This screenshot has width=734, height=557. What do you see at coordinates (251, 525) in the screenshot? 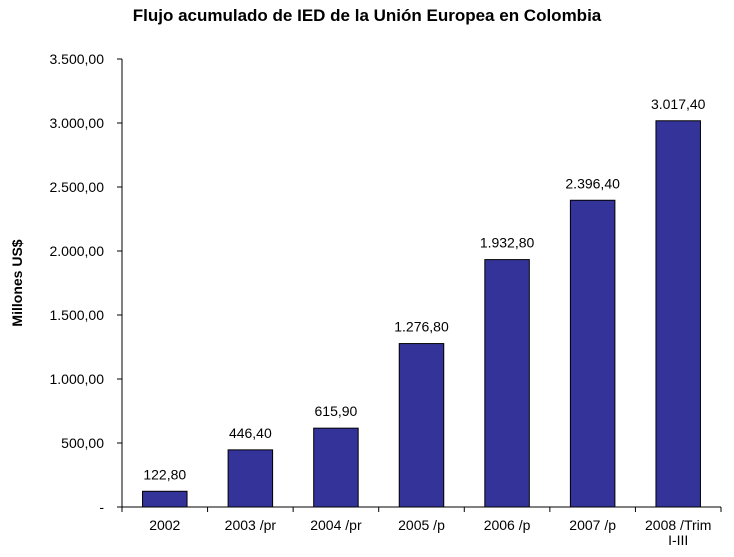
I see `x-tick-label: 2003 /pr` at bounding box center [251, 525].